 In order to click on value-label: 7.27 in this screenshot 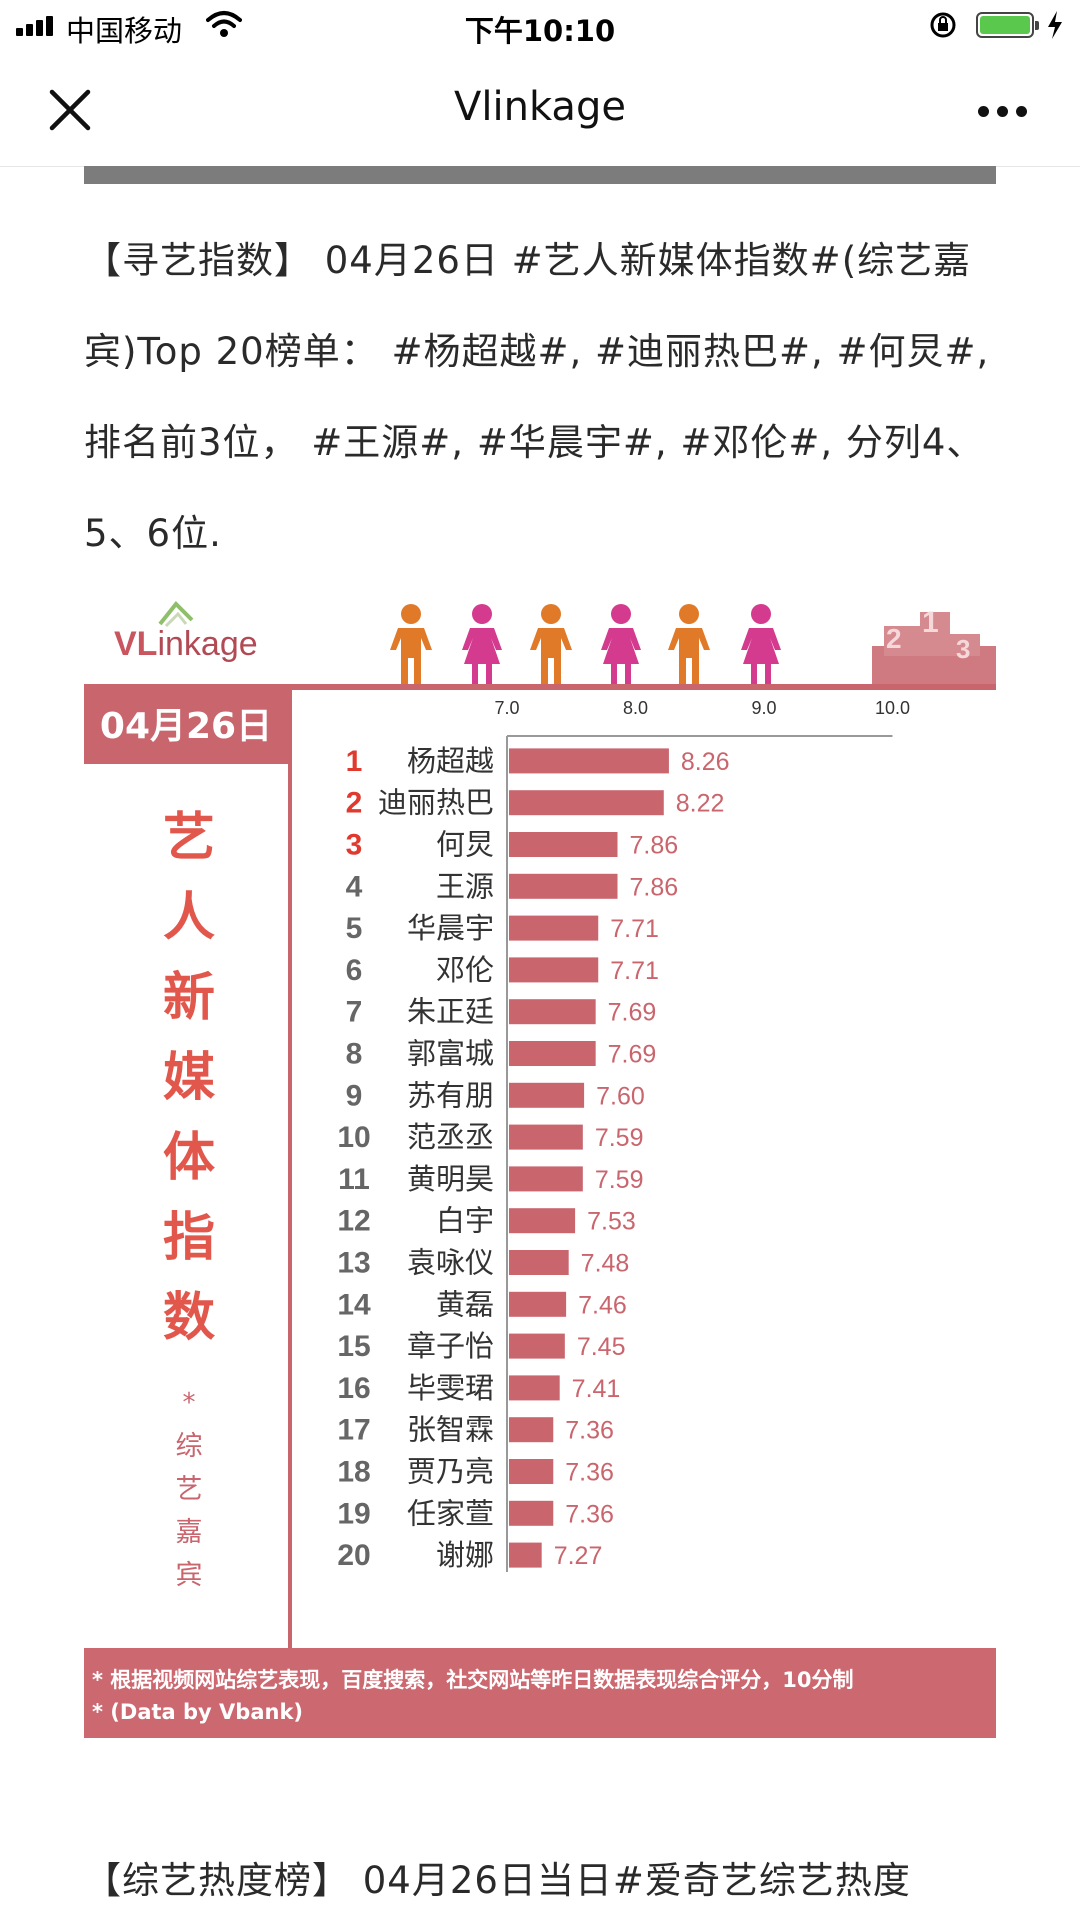, I will do `click(578, 1556)`.